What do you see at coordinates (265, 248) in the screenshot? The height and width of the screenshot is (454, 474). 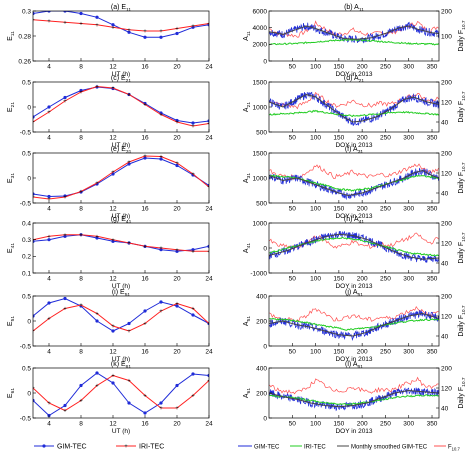 I see `y-tick-label: 0` at bounding box center [265, 248].